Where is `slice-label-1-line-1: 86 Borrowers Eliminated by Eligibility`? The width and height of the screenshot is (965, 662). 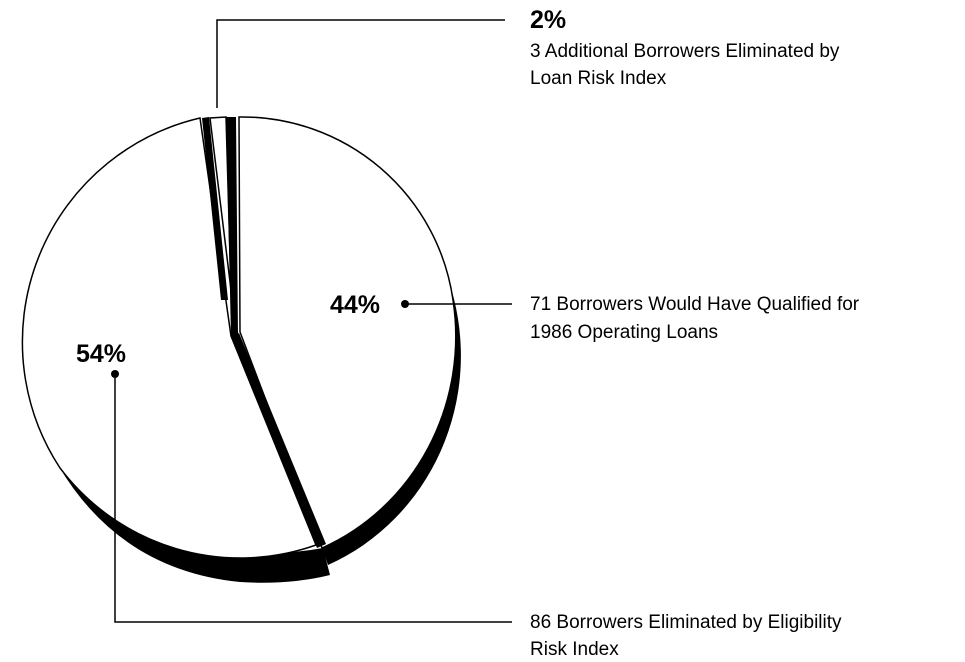 slice-label-1-line-1: 86 Borrowers Eliminated by Eligibility is located at coordinates (686, 622).